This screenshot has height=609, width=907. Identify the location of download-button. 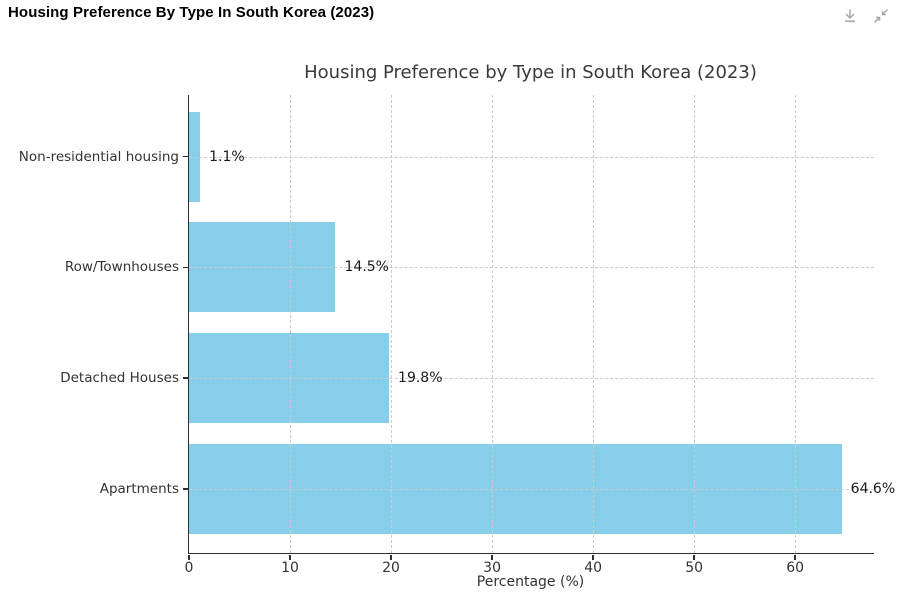
(850, 16).